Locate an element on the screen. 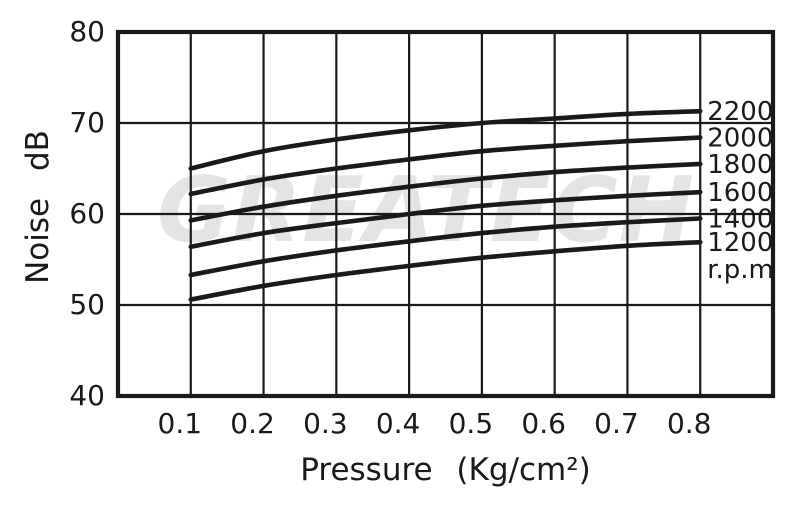  curve-1200-rpm is located at coordinates (445, 270).